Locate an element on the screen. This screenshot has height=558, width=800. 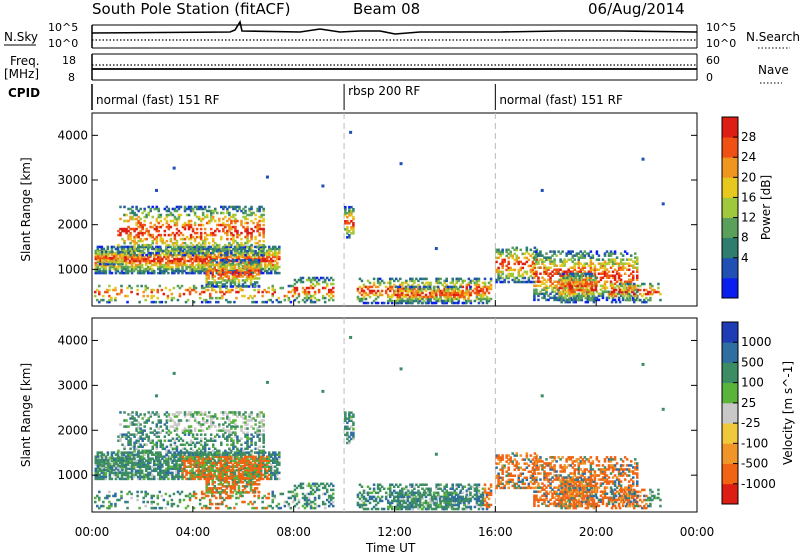
colorbar-tick-label: 20 is located at coordinates (748, 177).